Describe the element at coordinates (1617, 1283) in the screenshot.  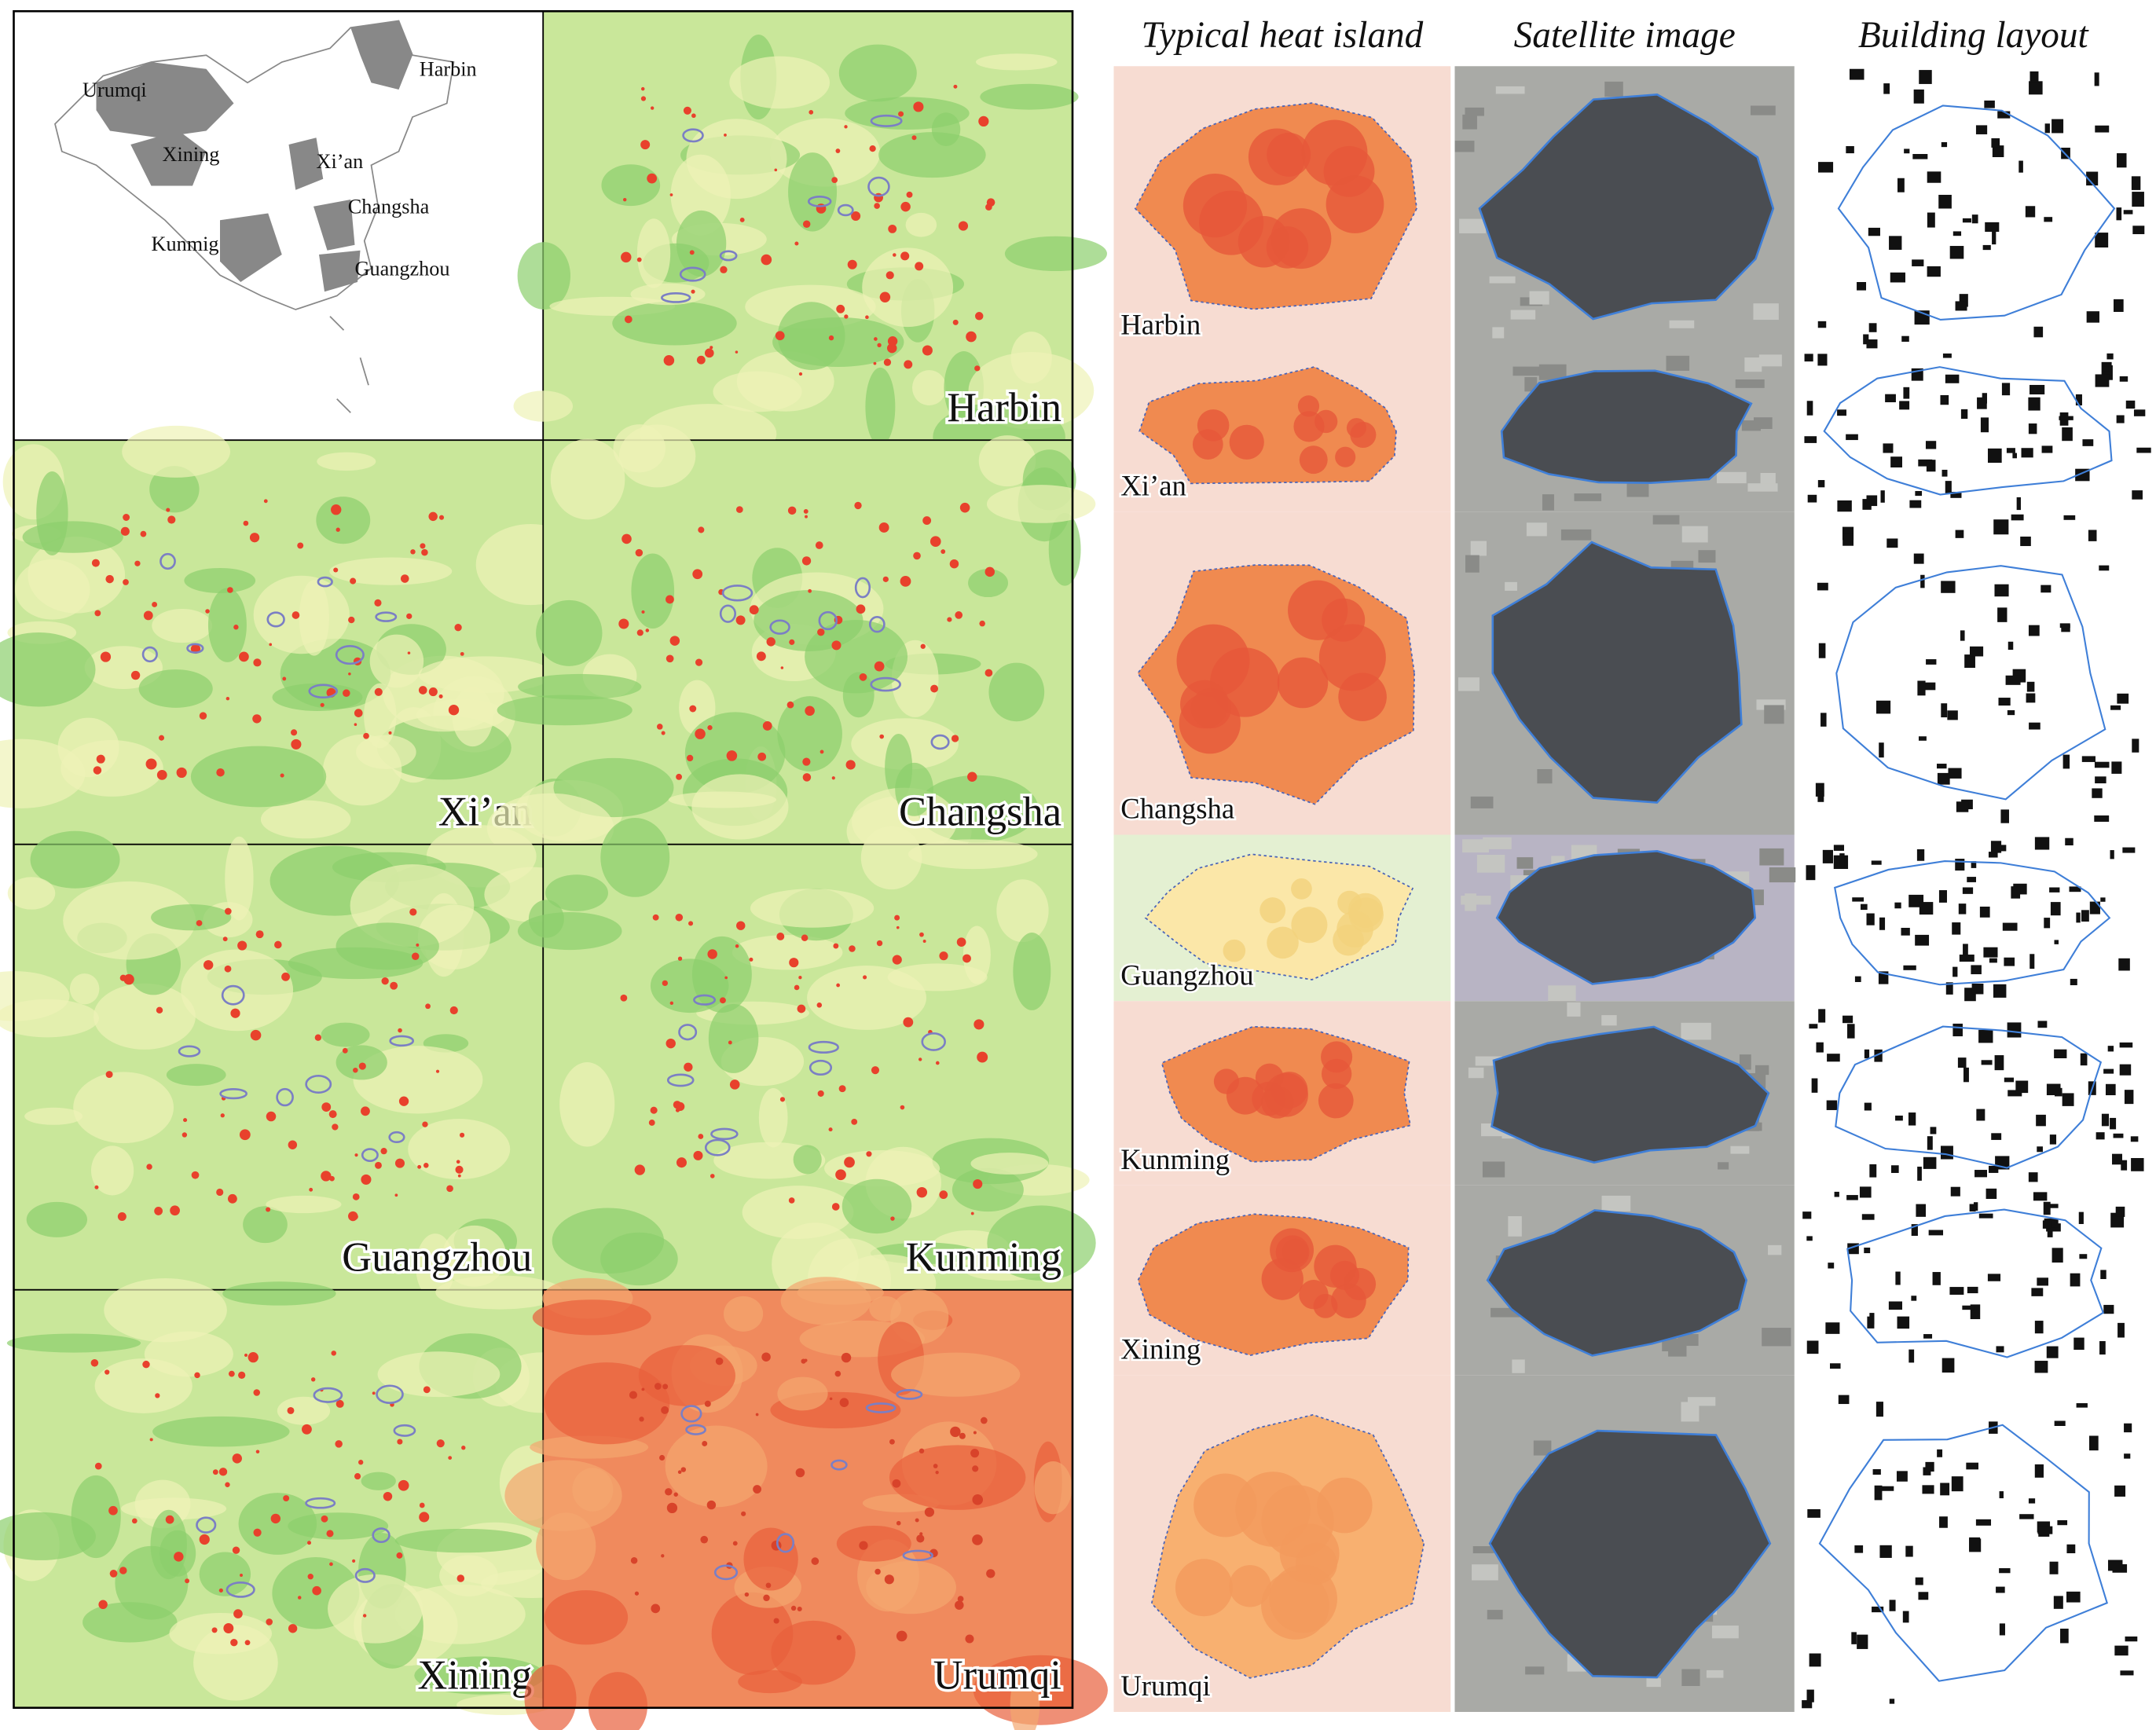
I see `satellite-area` at that location.